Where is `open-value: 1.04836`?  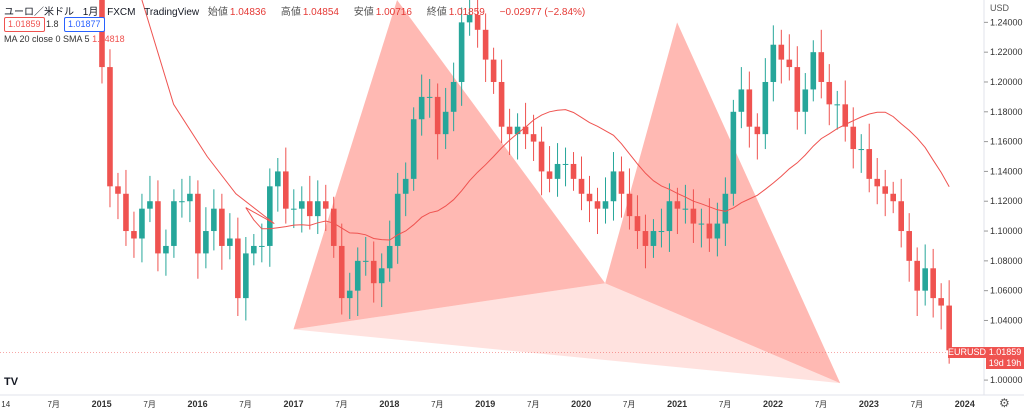
open-value: 1.04836 is located at coordinates (248, 12).